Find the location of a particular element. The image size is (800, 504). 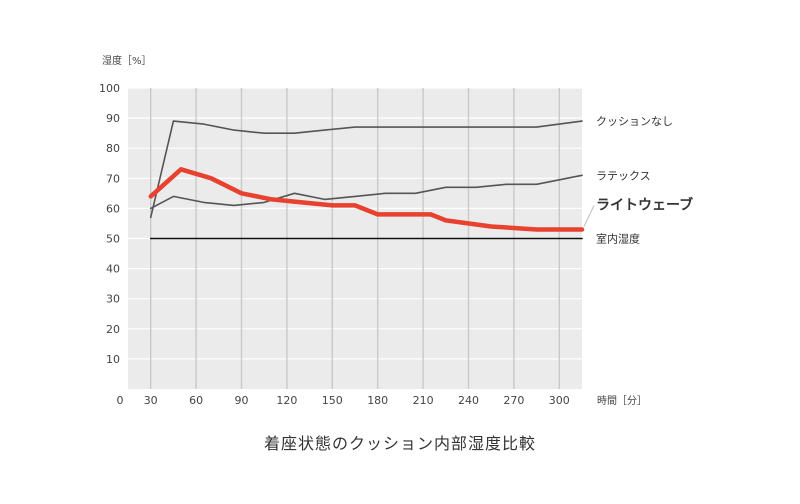

y-axis-label: 湿度［%］ is located at coordinates (127, 60).